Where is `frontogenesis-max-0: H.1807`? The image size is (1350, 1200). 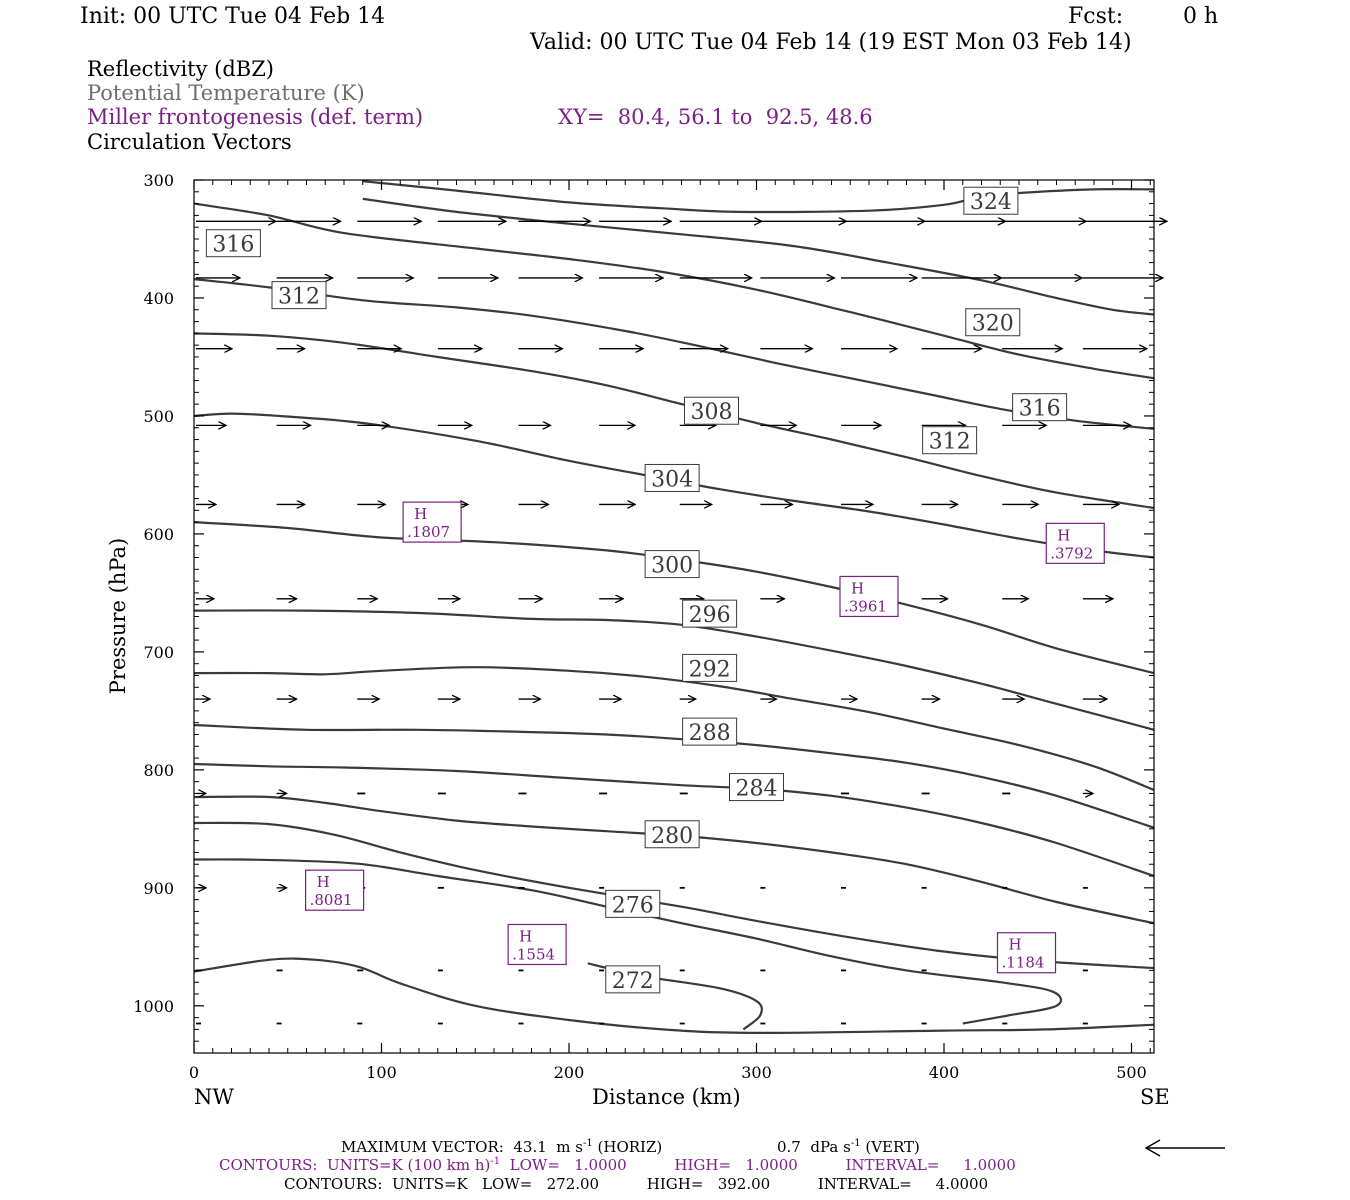 frontogenesis-max-0: H.1807 is located at coordinates (432, 522).